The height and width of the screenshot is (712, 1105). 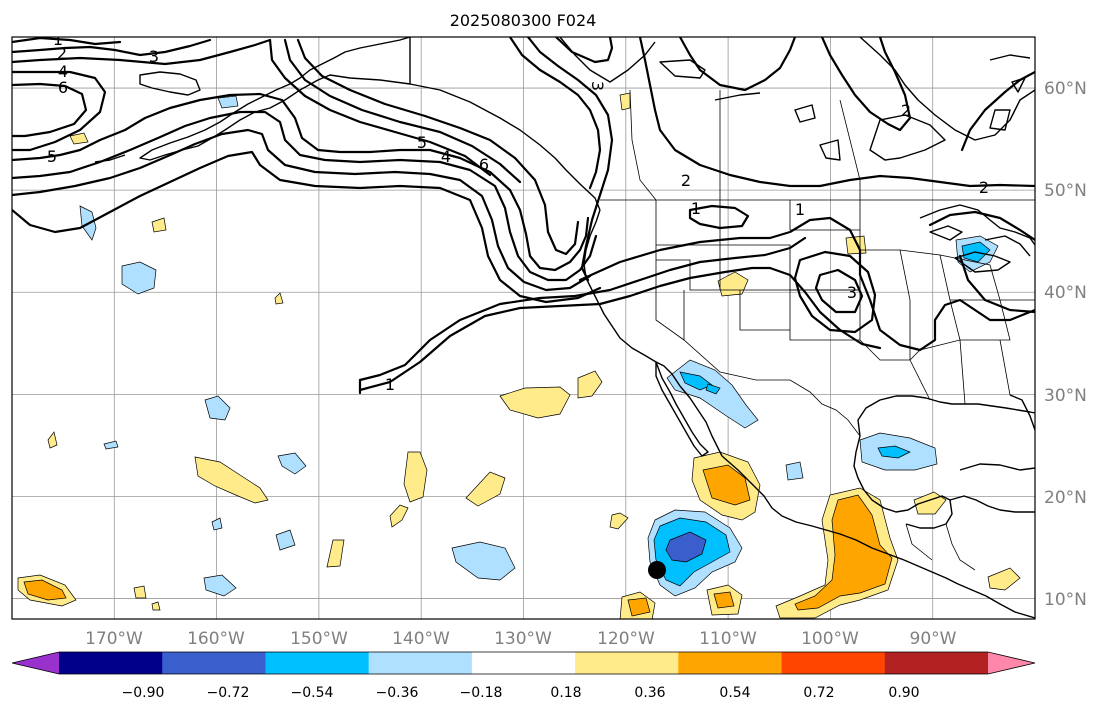 What do you see at coordinates (1011, 663) in the screenshot?
I see `colorbar-extension-high` at bounding box center [1011, 663].